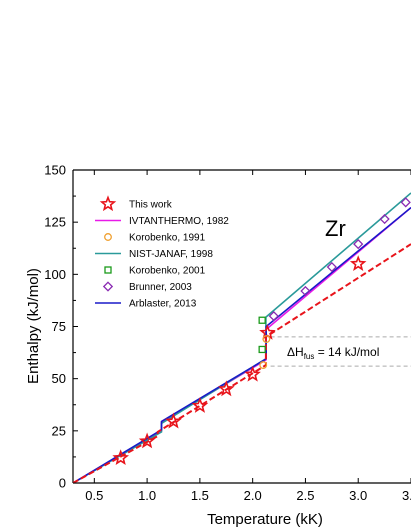 This screenshot has height=532, width=411. I want to click on y-tick-label: 125, so click(55, 222).